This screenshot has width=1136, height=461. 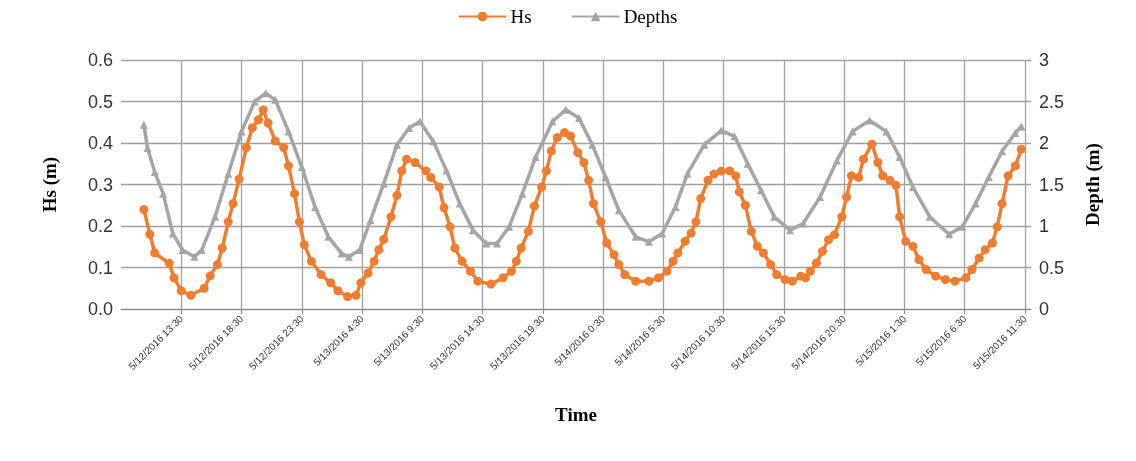 What do you see at coordinates (1044, 309) in the screenshot?
I see `y2-tick-label: 0` at bounding box center [1044, 309].